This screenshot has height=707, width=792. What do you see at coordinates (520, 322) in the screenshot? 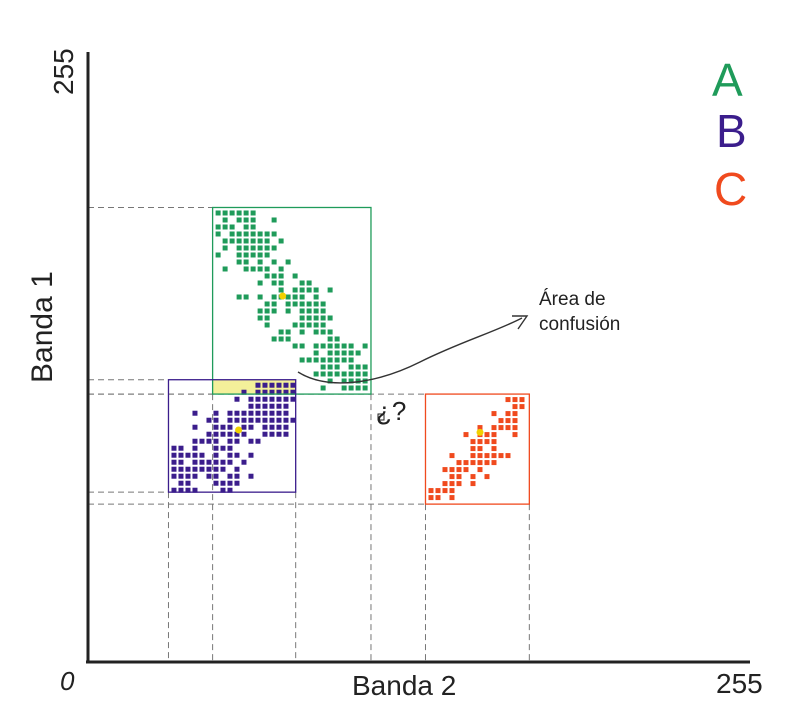
I see `arrow-head-icon` at bounding box center [520, 322].